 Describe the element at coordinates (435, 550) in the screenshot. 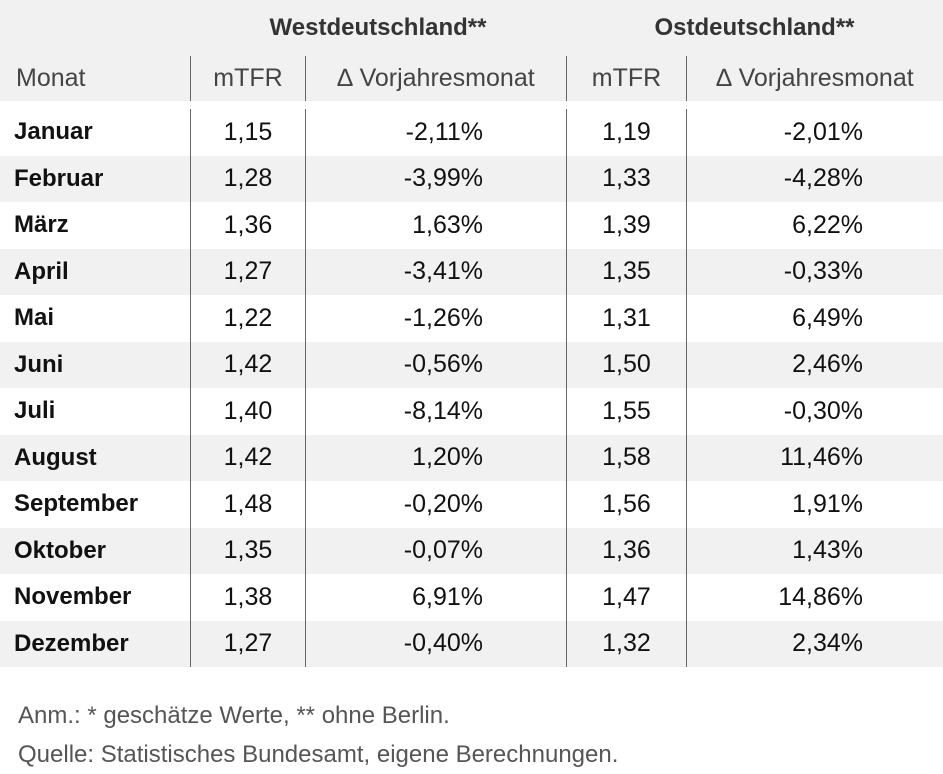

I see `west-delta-cell: -0,07%` at that location.